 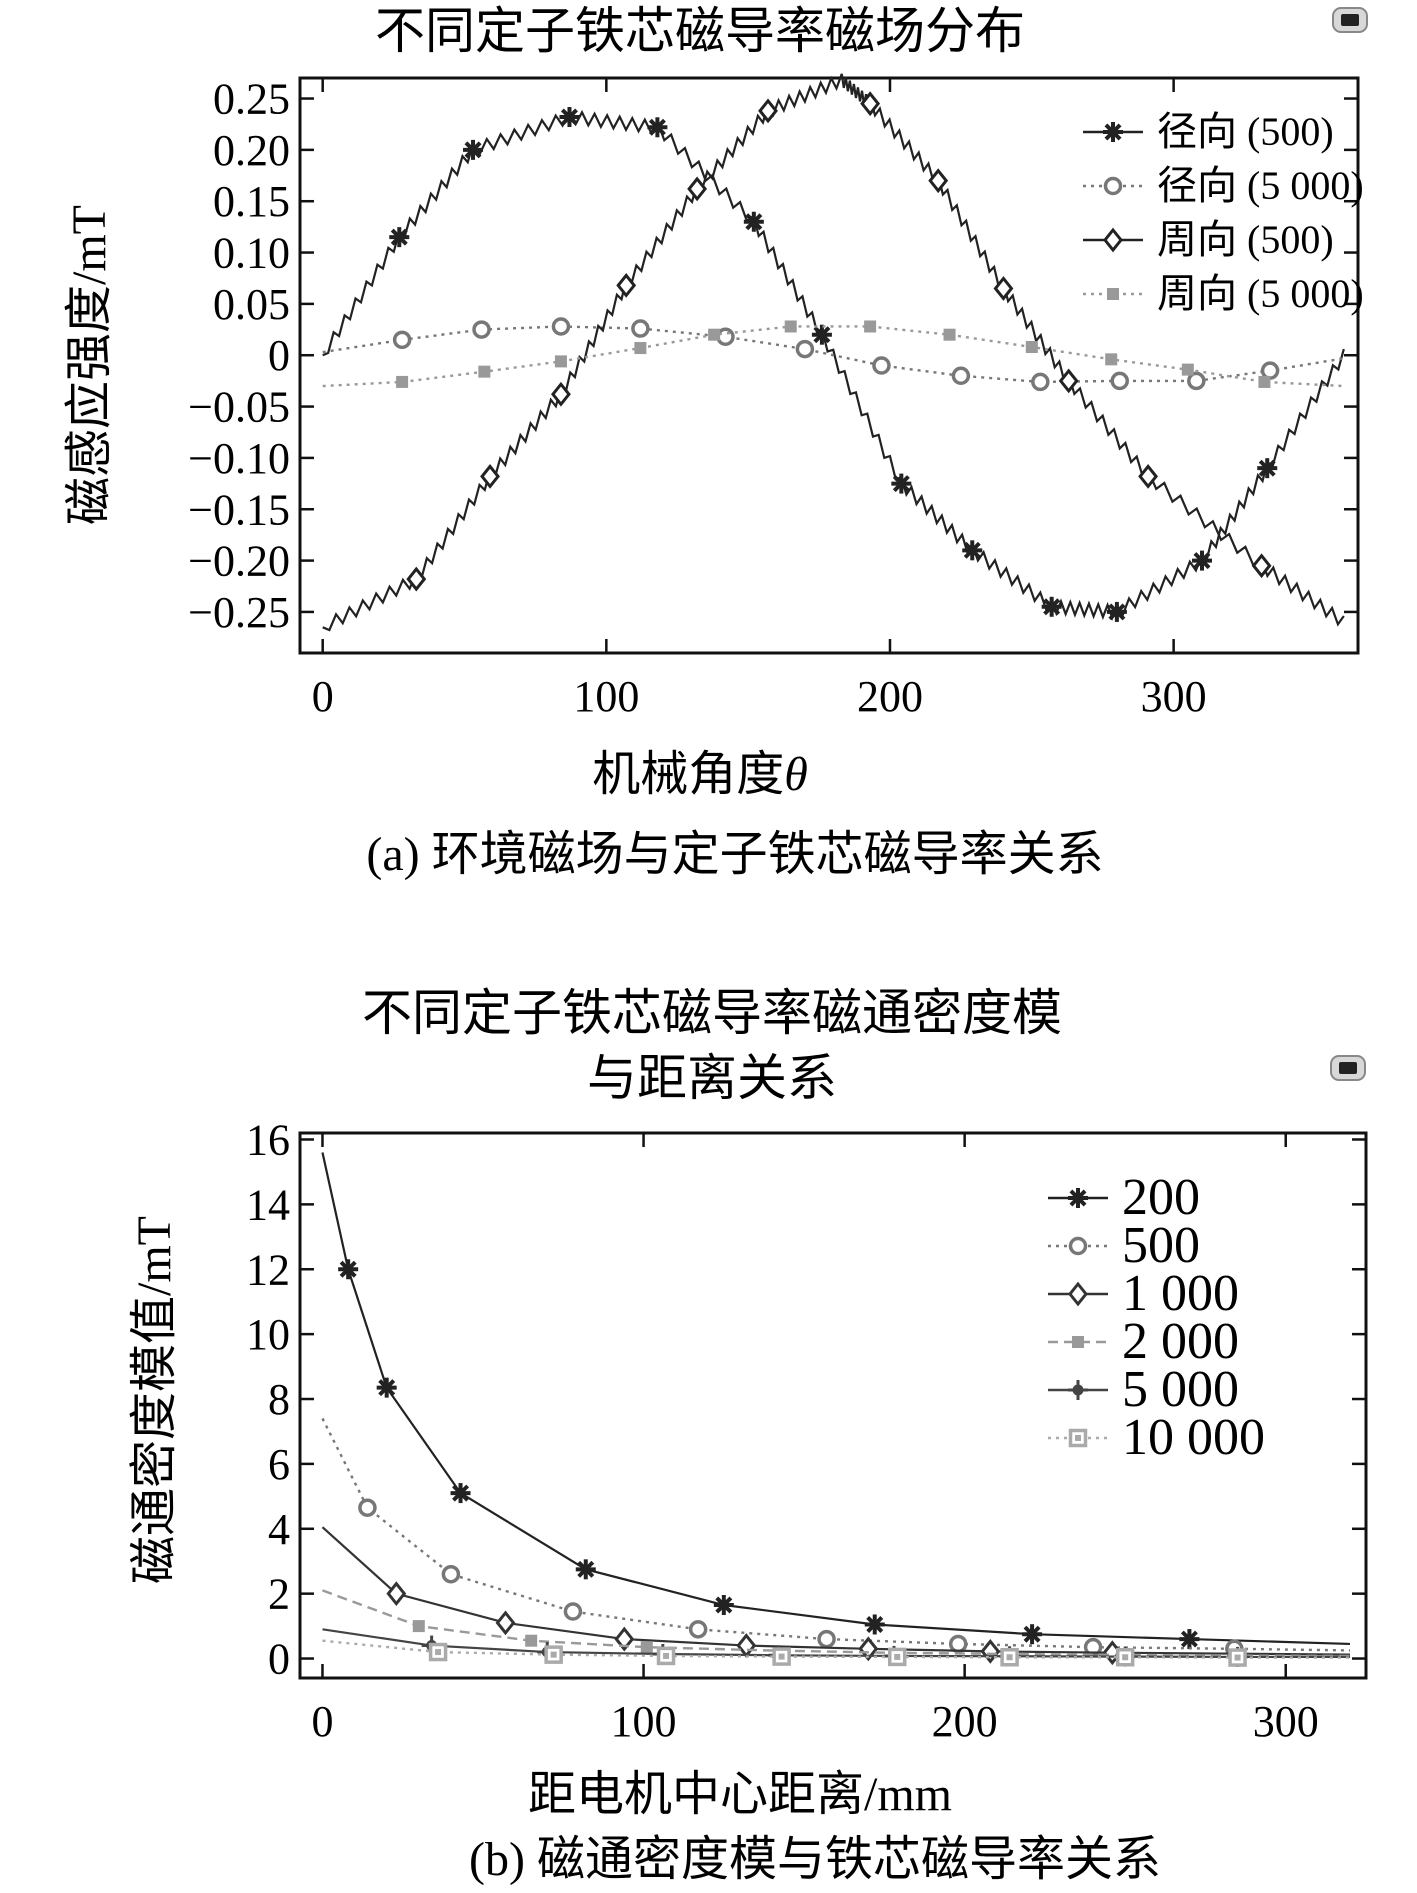 What do you see at coordinates (1124, 1245) in the screenshot?
I see `legend-item: 500` at bounding box center [1124, 1245].